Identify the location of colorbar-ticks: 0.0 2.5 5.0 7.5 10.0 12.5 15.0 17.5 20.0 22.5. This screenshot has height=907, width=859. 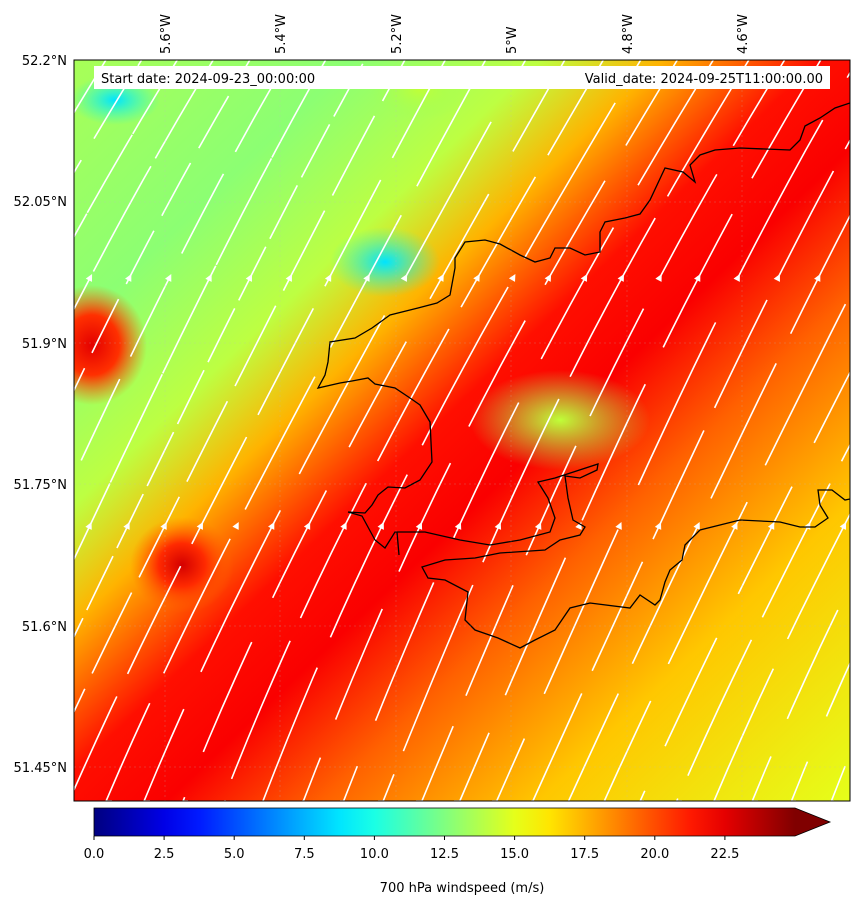
(411, 849).